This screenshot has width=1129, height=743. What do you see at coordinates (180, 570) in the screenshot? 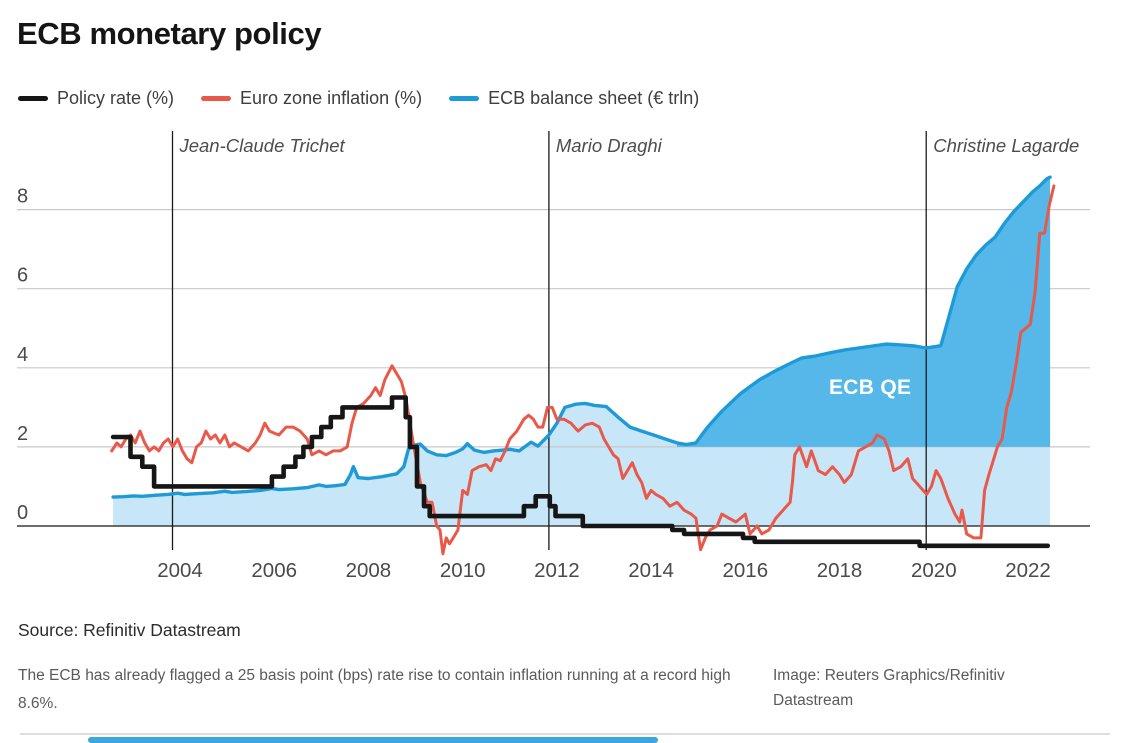
I see `x-axis-label: 2004` at bounding box center [180, 570].